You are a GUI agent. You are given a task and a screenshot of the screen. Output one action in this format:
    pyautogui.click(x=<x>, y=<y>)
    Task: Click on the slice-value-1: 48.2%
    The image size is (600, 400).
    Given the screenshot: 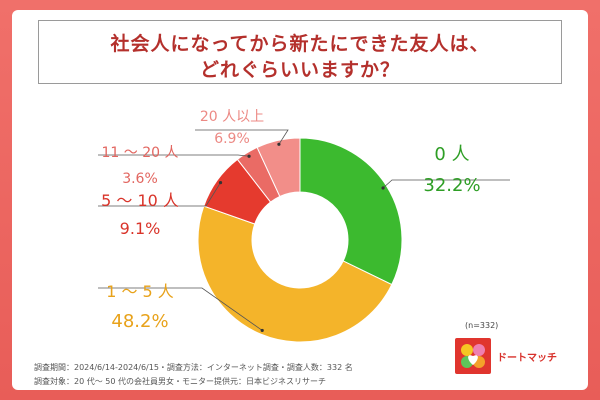 What is the action you would take?
    pyautogui.click(x=139, y=321)
    